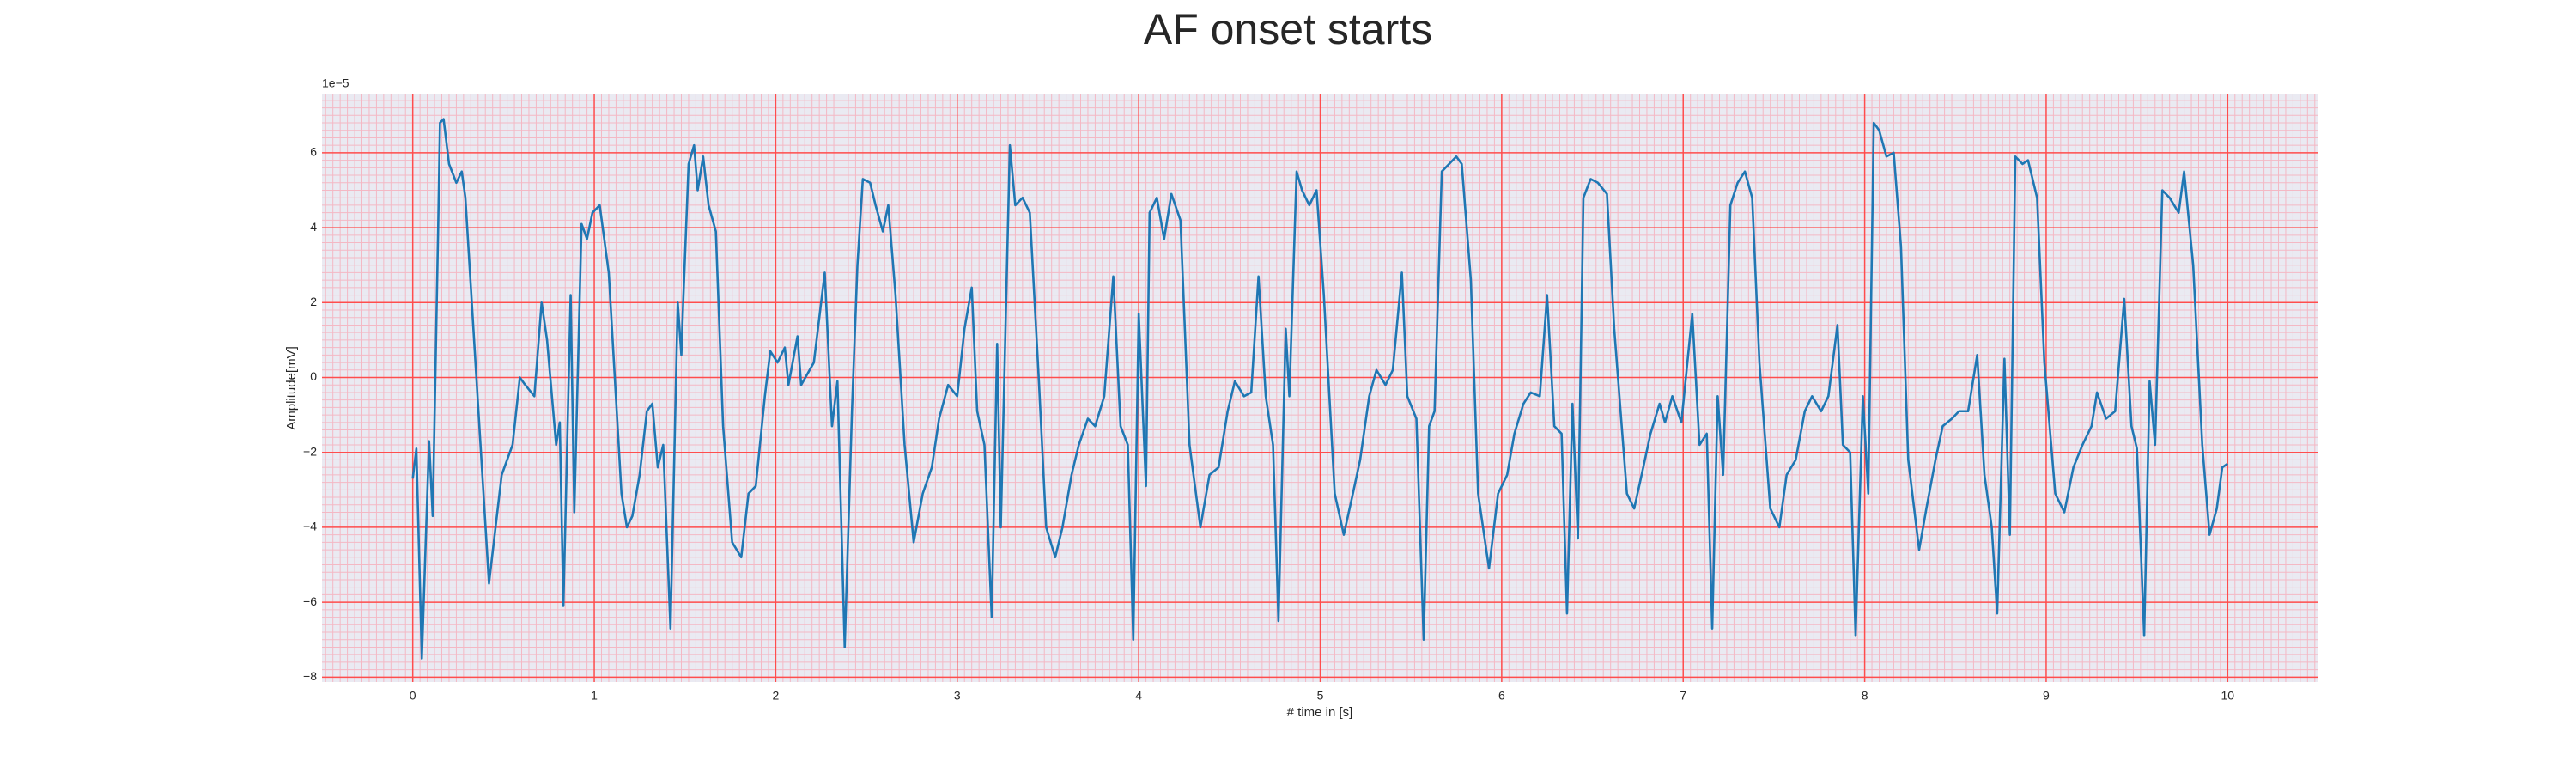 The width and height of the screenshot is (2576, 773). What do you see at coordinates (310, 676) in the screenshot?
I see `y-tick-label: −8` at bounding box center [310, 676].